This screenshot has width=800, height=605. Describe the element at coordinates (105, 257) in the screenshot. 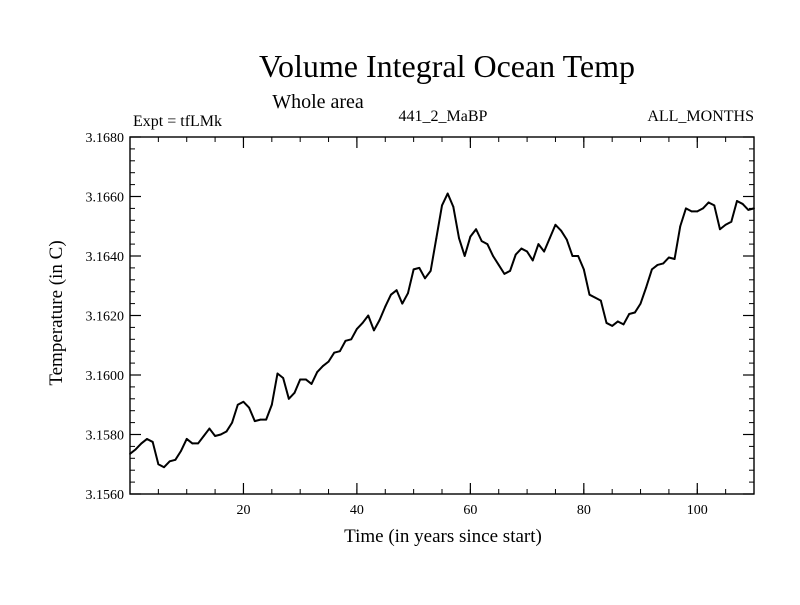

I see `y-tick-label: 3.1640` at that location.